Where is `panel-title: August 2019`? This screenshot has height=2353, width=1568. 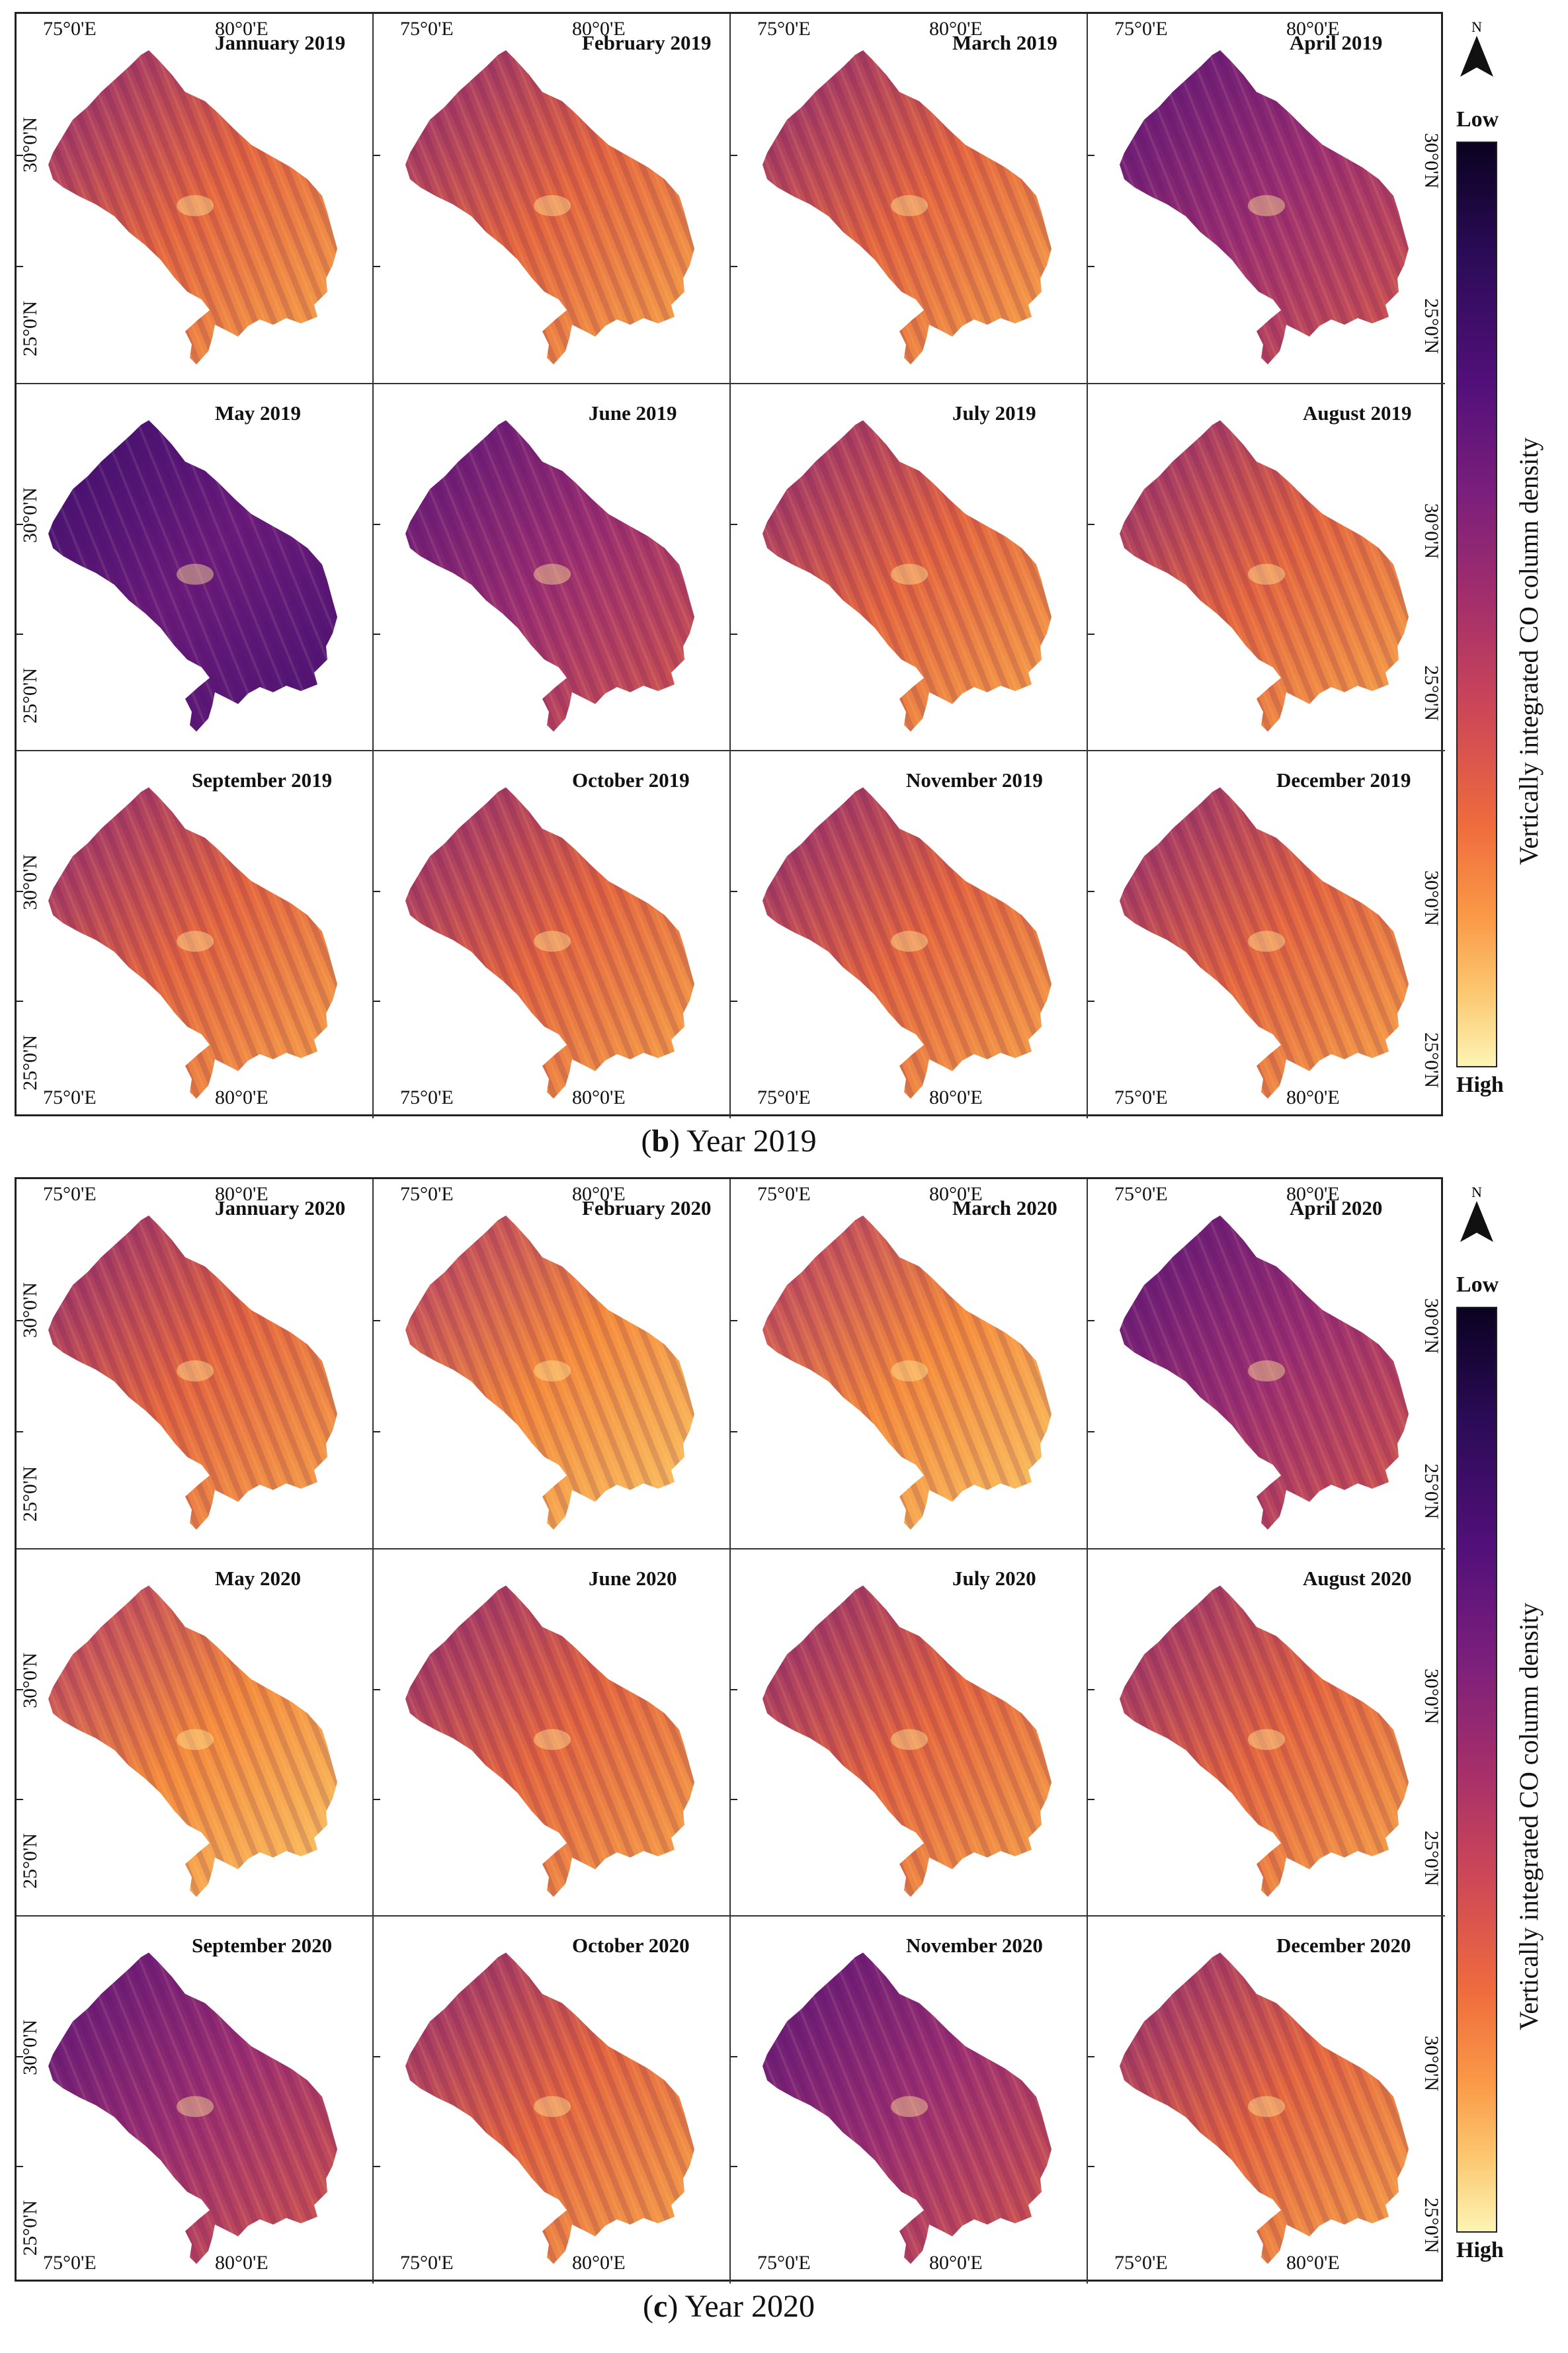 panel-title: August 2019 is located at coordinates (1357, 413).